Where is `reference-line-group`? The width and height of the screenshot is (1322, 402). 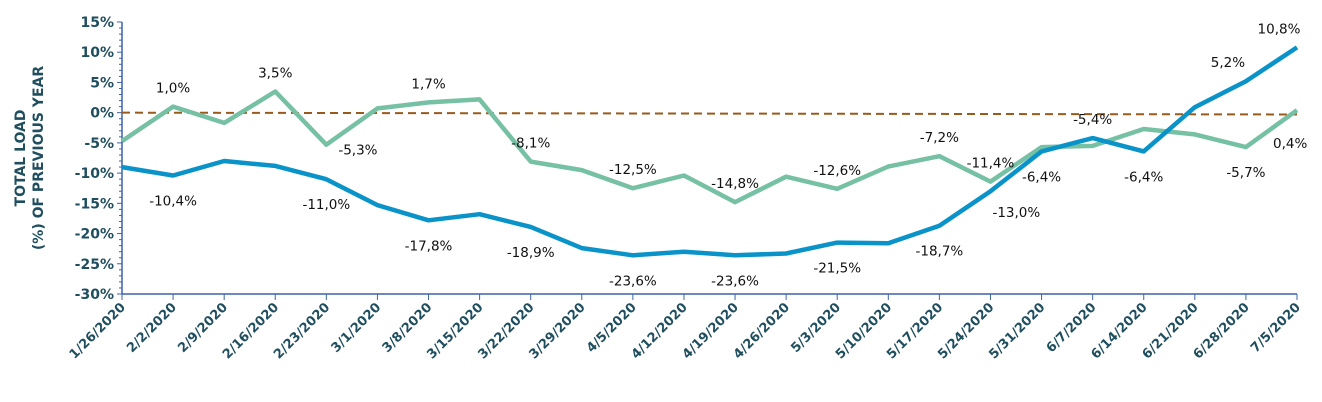
reference-line-group is located at coordinates (709, 113).